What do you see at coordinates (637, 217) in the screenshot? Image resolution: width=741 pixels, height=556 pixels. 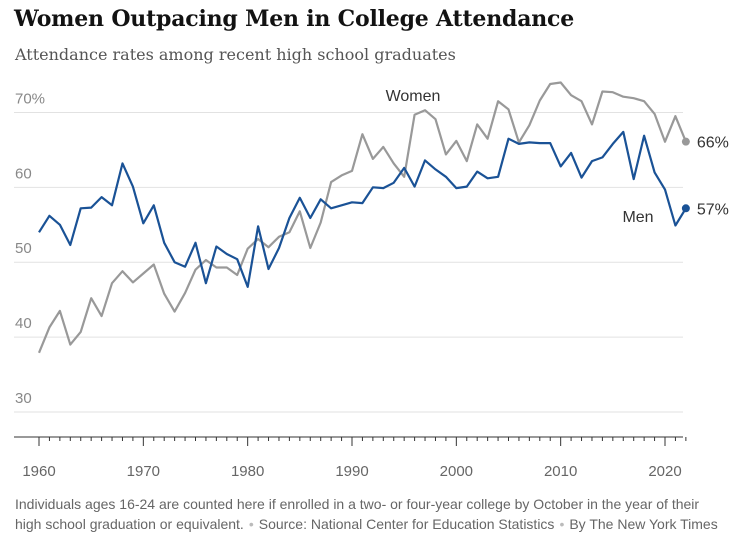 I see `series-name-men: Men` at bounding box center [637, 217].